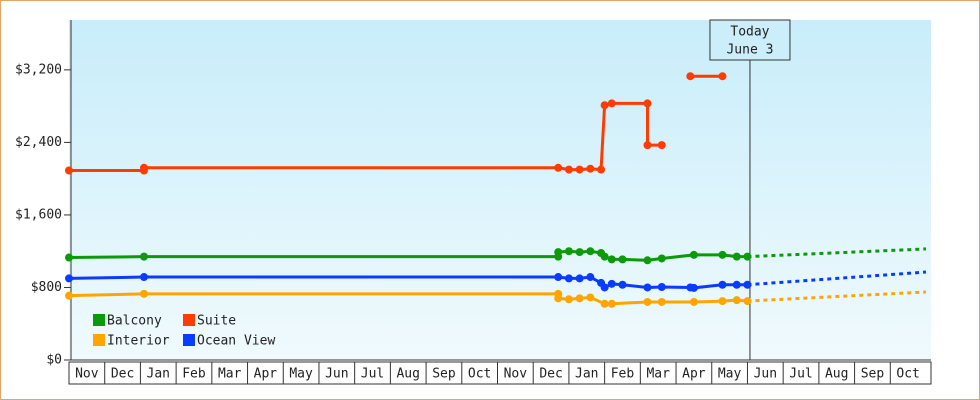 This screenshot has width=980, height=400. What do you see at coordinates (38, 142) in the screenshot?
I see `y-tick-label: $2,400` at bounding box center [38, 142].